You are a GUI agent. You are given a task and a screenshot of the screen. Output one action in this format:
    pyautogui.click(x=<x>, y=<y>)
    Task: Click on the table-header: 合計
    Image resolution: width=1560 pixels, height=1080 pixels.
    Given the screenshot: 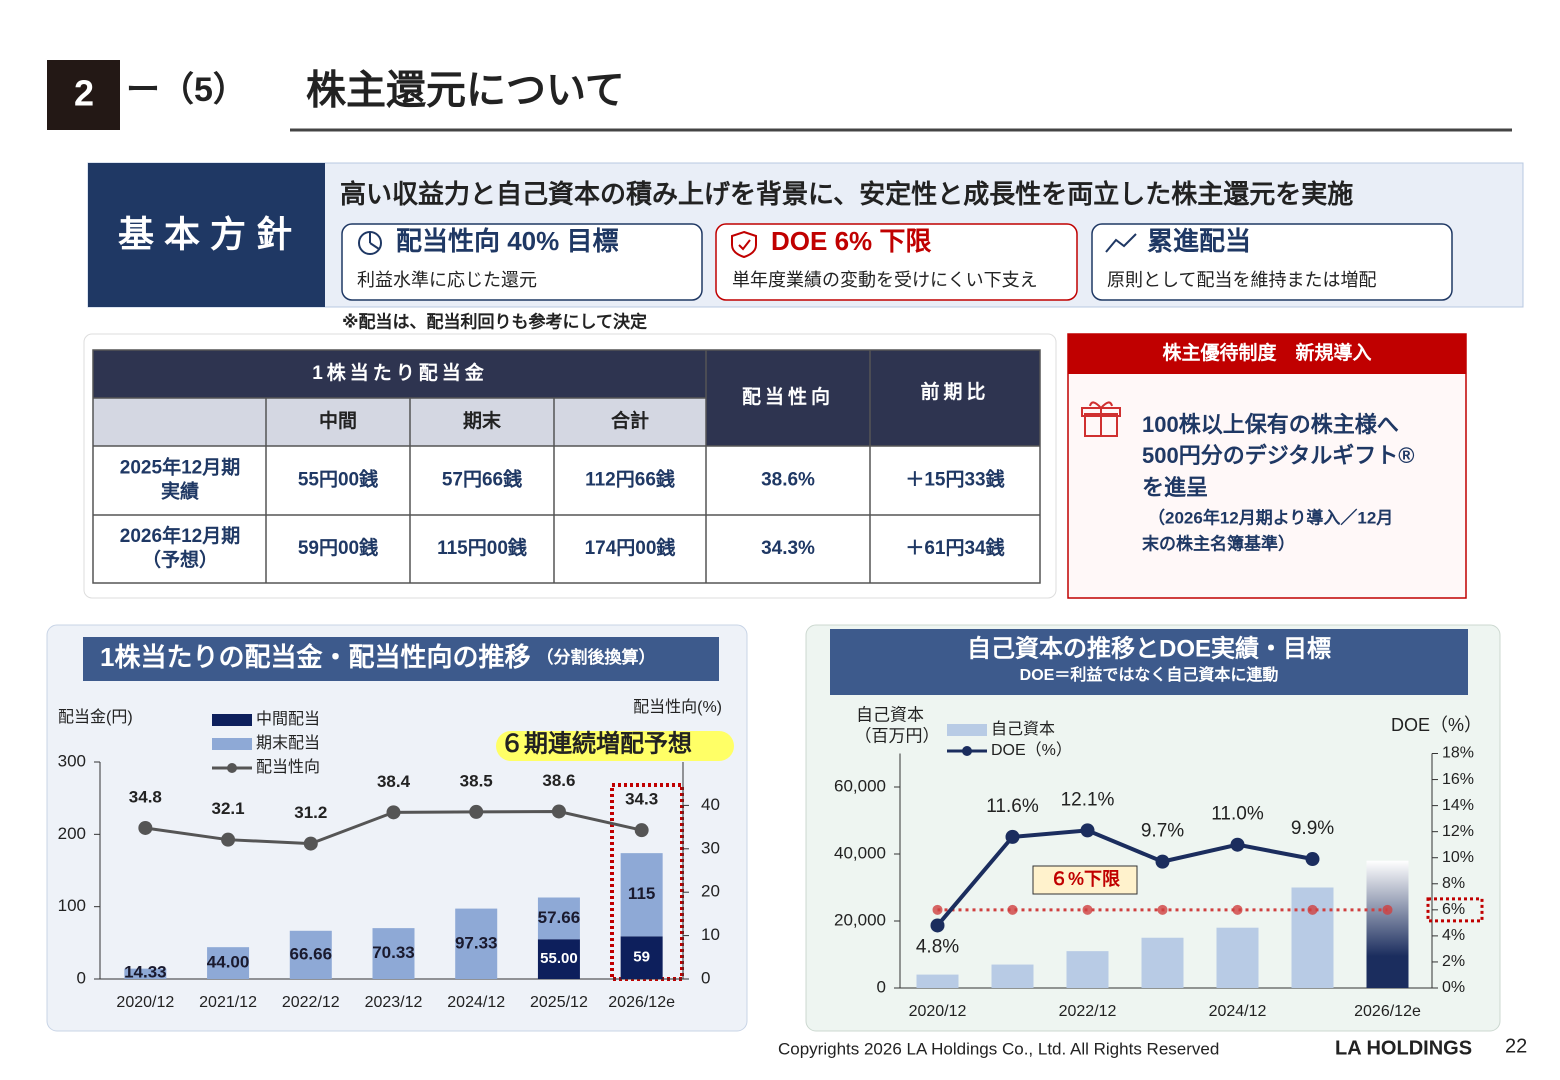 What is the action you would take?
    pyautogui.click(x=630, y=420)
    